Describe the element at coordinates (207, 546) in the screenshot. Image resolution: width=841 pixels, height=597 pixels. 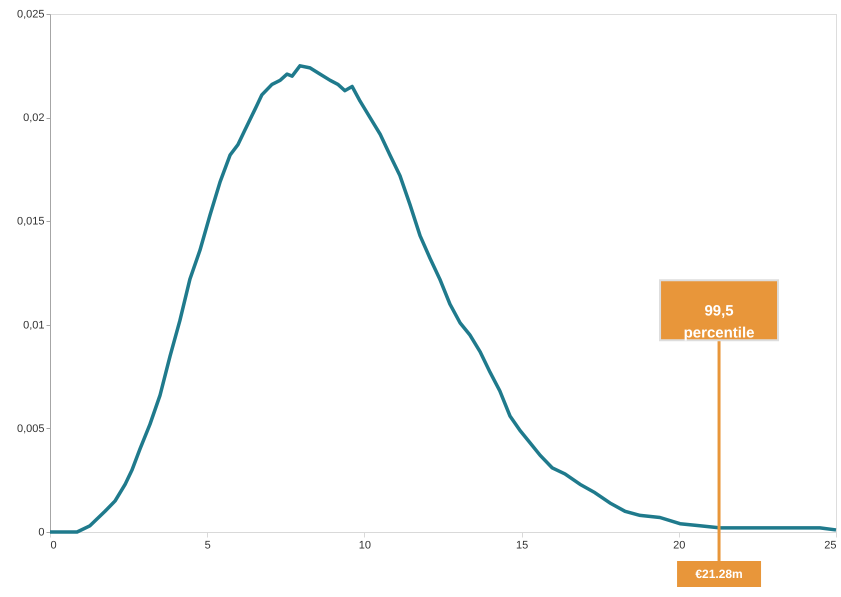
I see `x-tick-label: 5` at that location.